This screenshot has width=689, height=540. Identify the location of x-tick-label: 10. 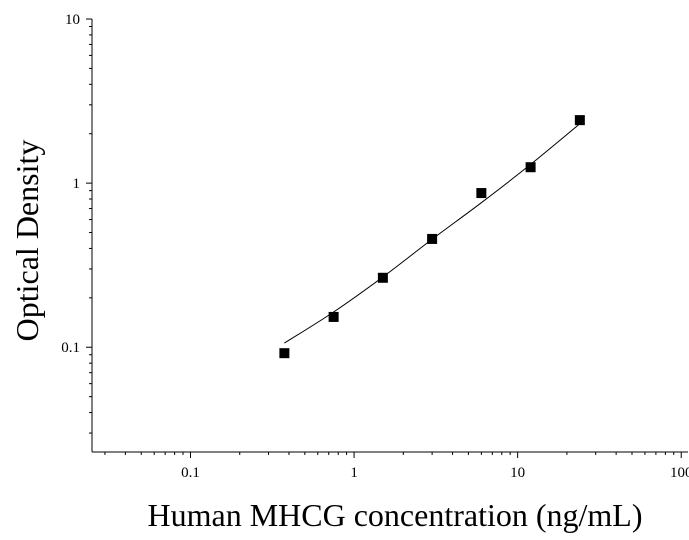
(517, 473).